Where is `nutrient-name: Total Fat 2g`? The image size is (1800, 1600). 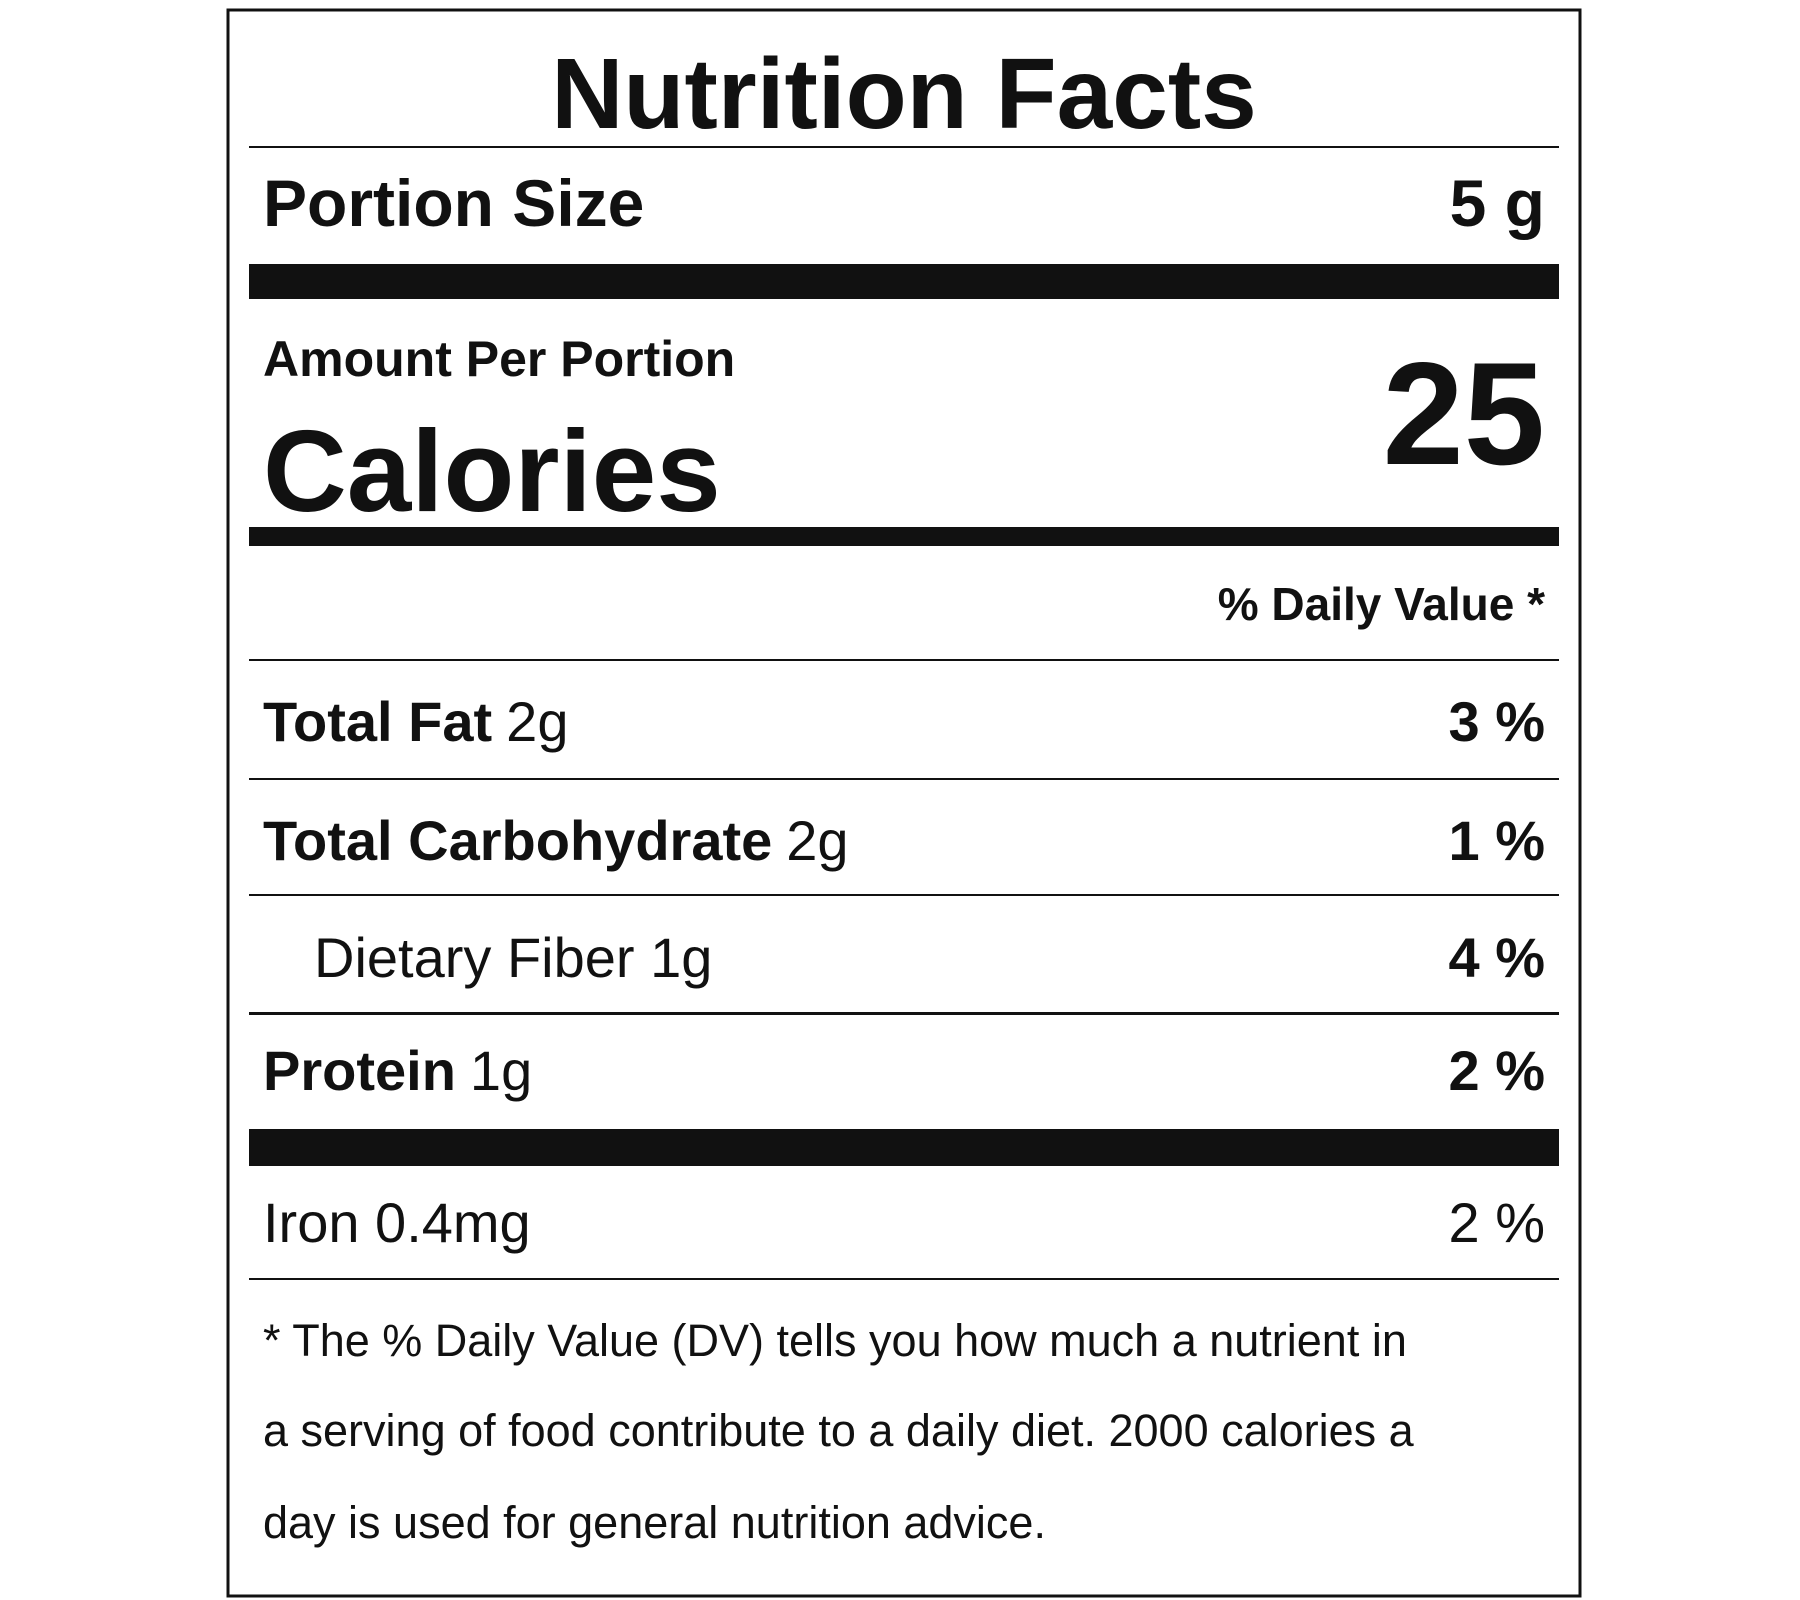
nutrient-name: Total Fat 2g is located at coordinates (415, 721).